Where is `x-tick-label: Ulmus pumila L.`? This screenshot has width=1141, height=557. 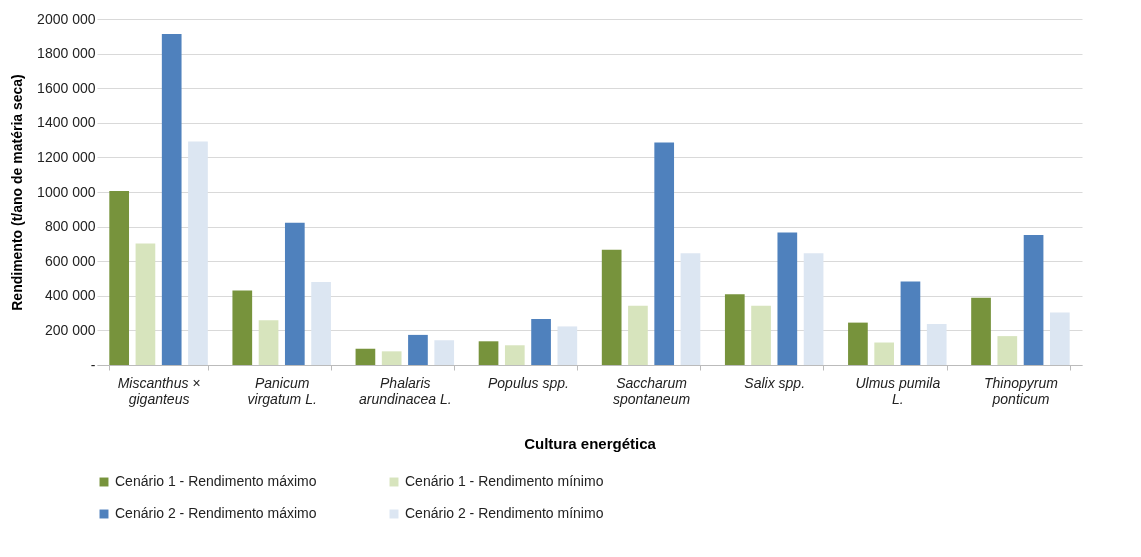
x-tick-label: Ulmus pumila L. is located at coordinates (898, 390).